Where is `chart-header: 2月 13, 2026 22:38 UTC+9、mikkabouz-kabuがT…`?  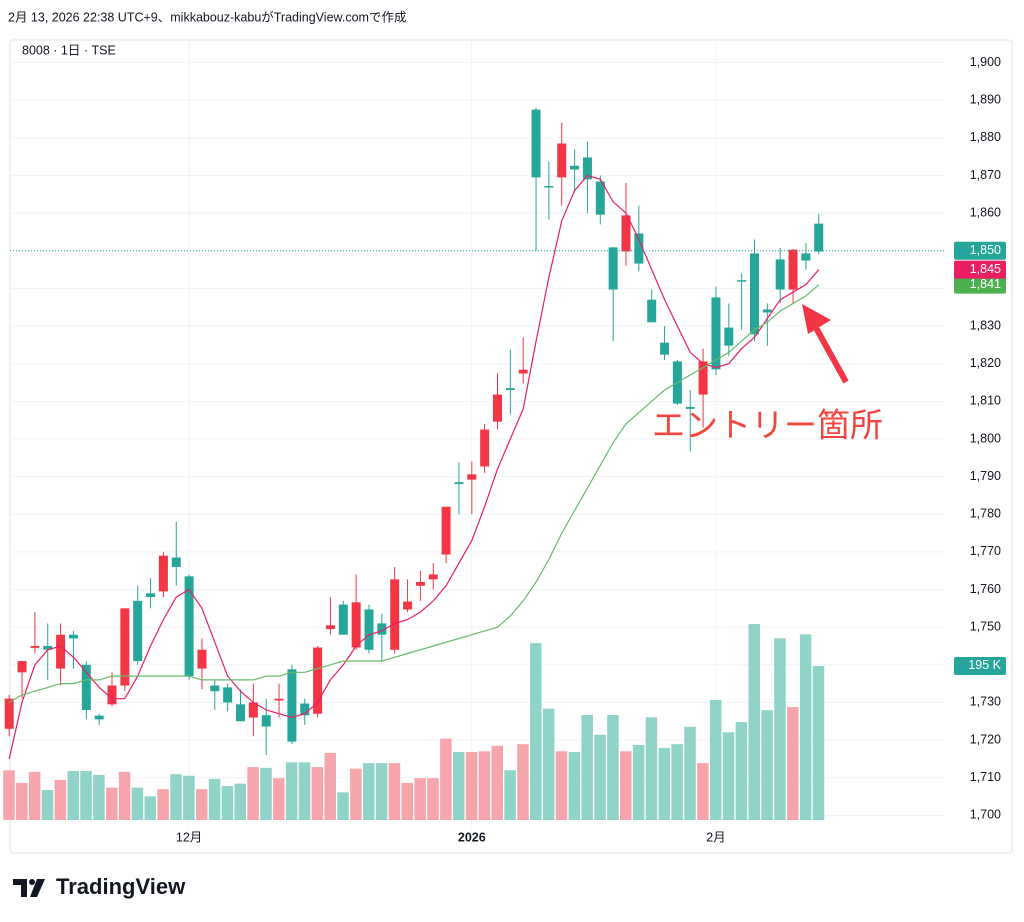 chart-header: 2月 13, 2026 22:38 UTC+9、mikkabouz-kabuがT… is located at coordinates (207, 16).